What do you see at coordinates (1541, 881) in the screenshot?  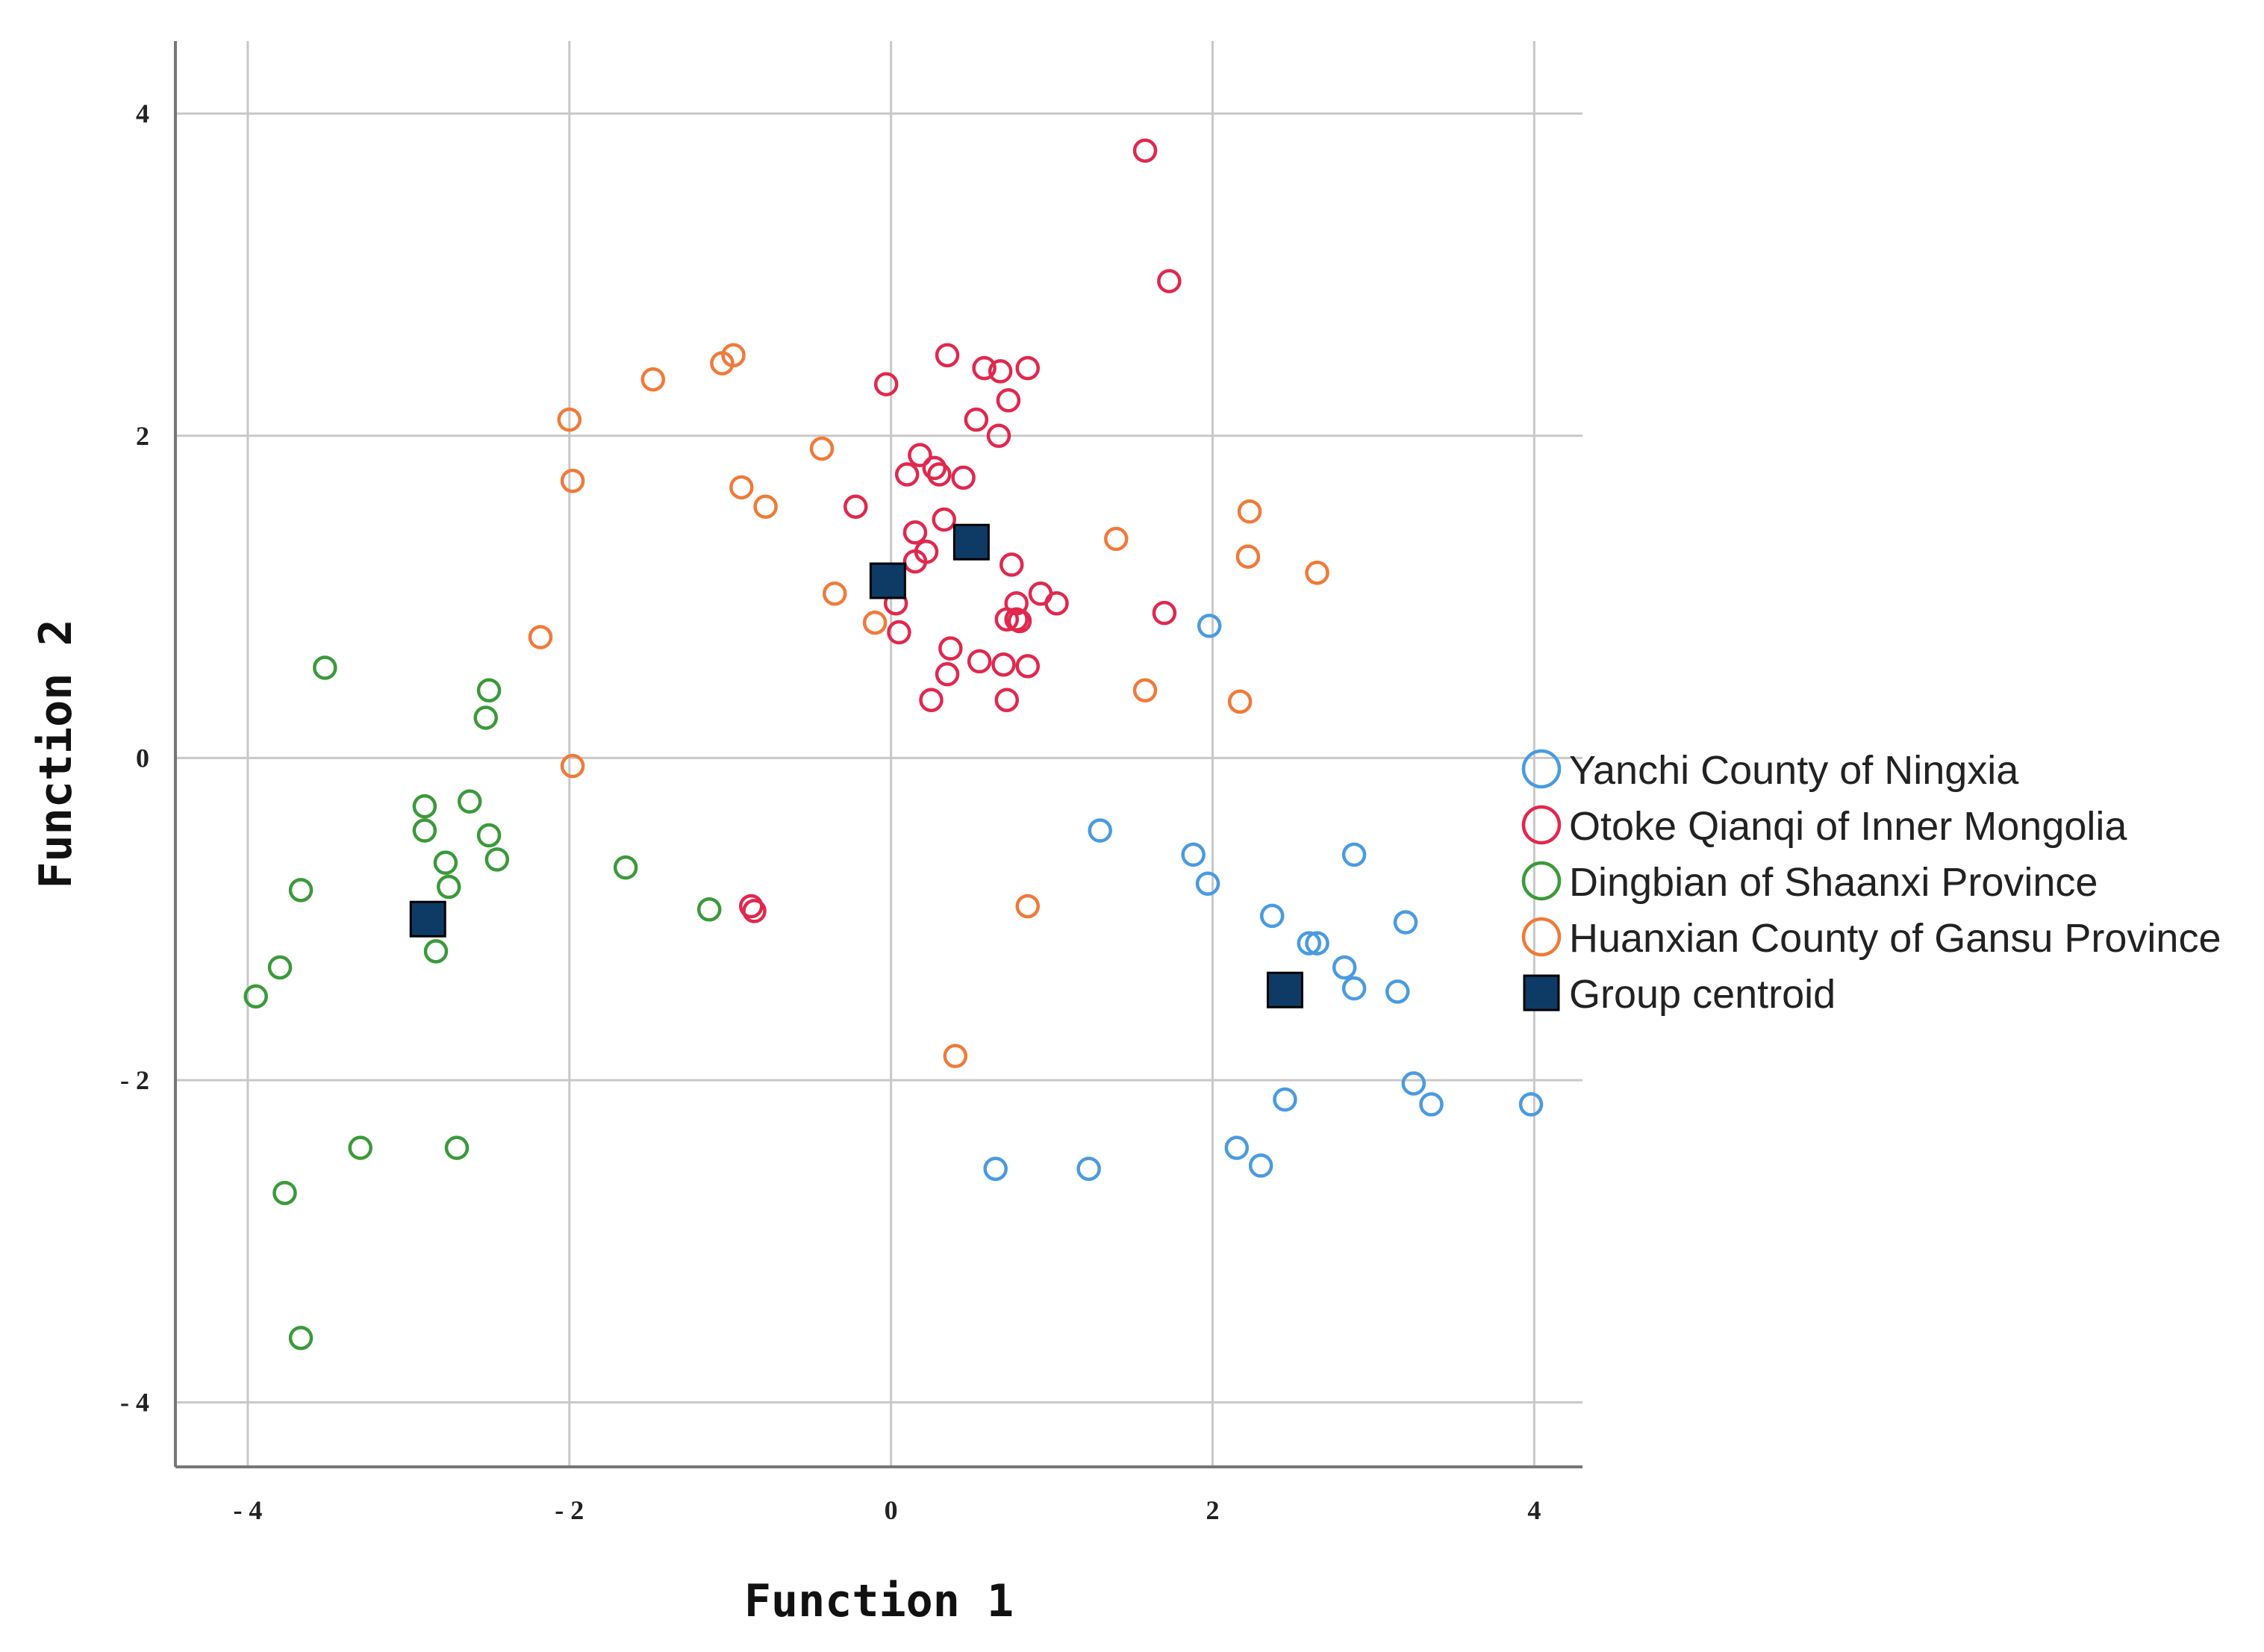 I see `legend-marker-dingbian-of-shaanxi-province` at bounding box center [1541, 881].